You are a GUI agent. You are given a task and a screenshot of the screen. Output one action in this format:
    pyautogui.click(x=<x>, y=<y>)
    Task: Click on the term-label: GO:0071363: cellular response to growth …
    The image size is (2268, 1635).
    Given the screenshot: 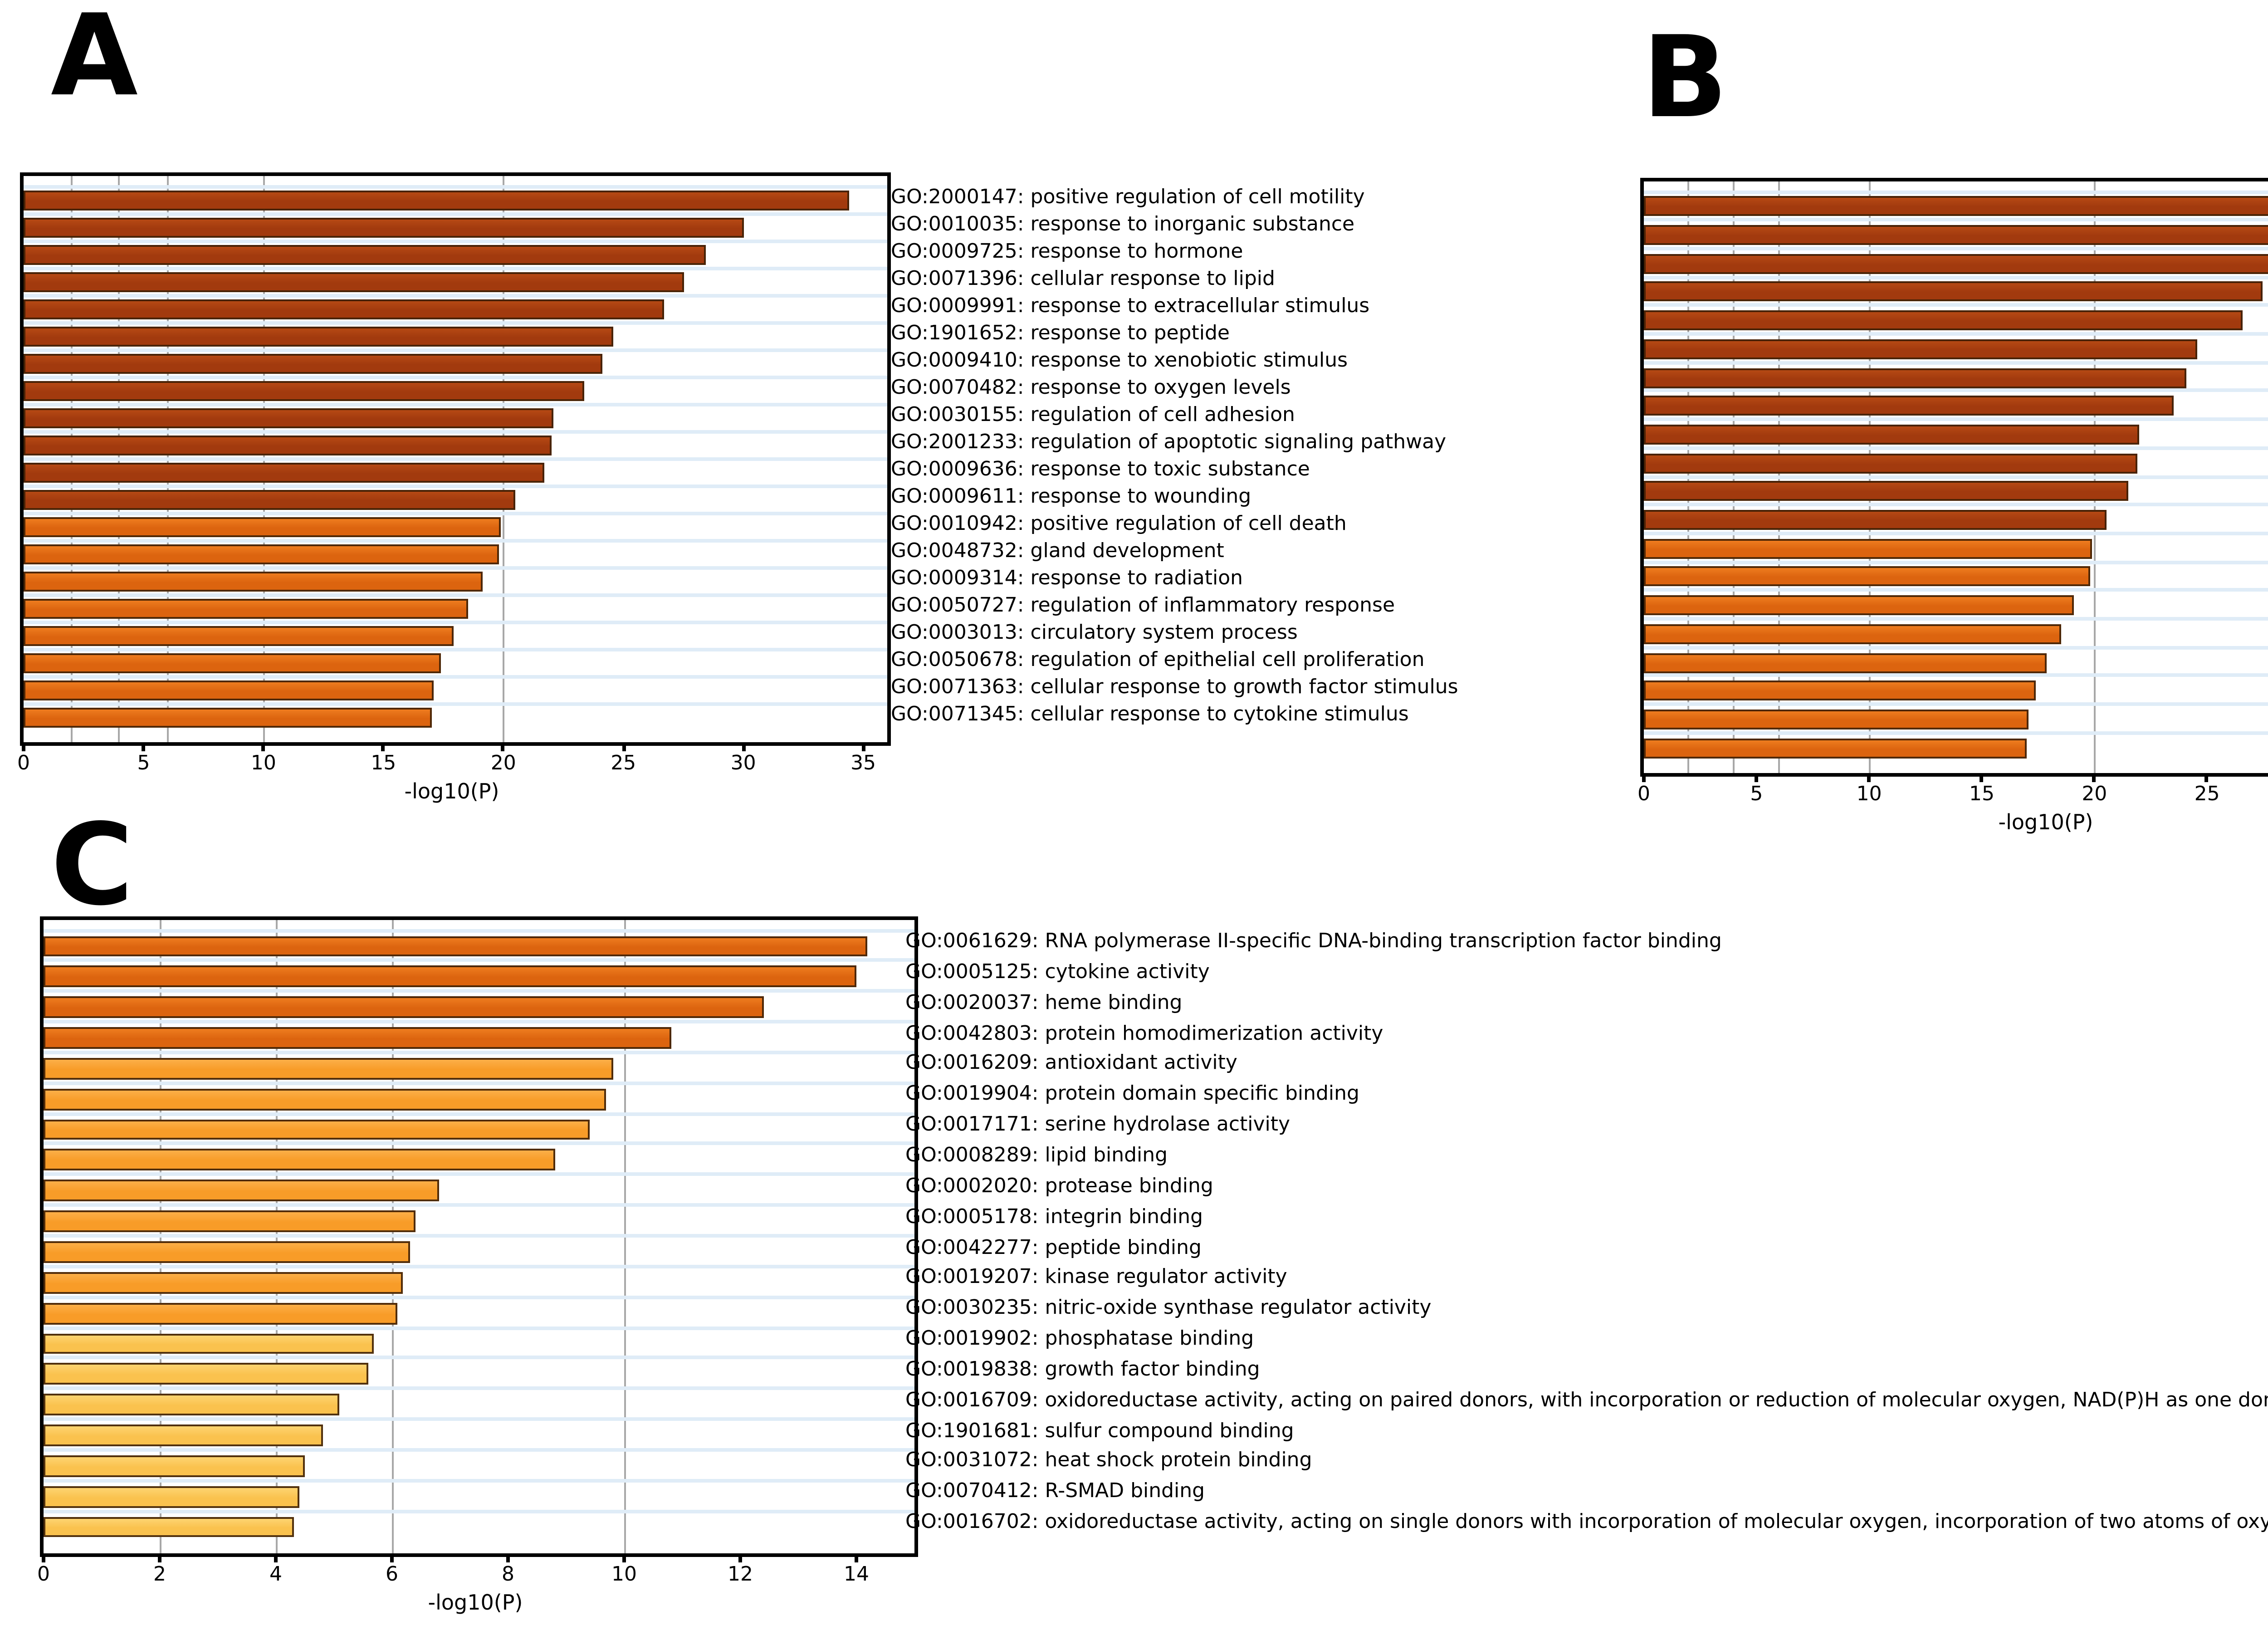 What is the action you would take?
    pyautogui.click(x=1175, y=687)
    